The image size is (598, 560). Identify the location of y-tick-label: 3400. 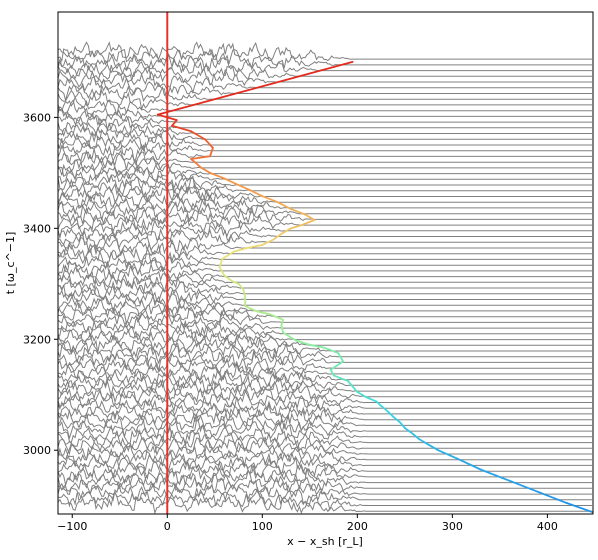
(37, 228).